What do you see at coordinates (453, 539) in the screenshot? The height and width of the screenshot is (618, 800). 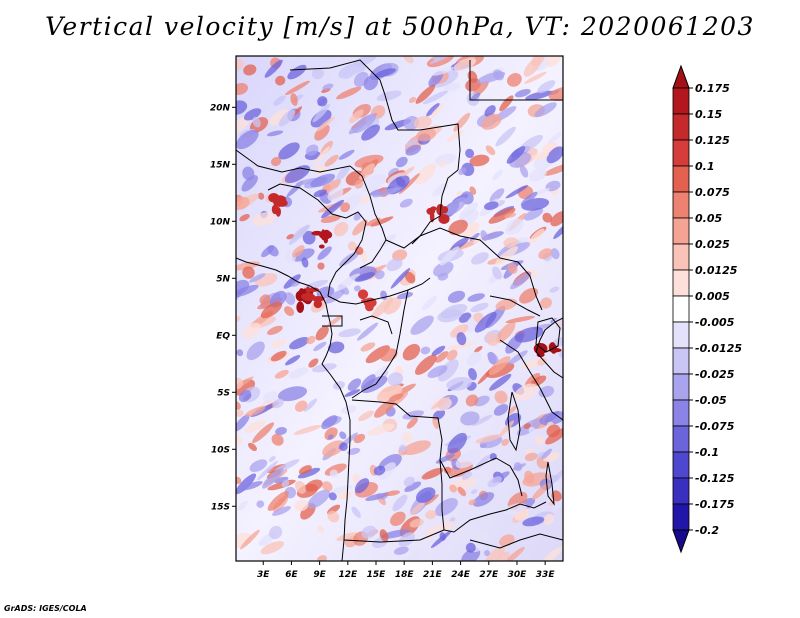 I see `border-south` at bounding box center [453, 539].